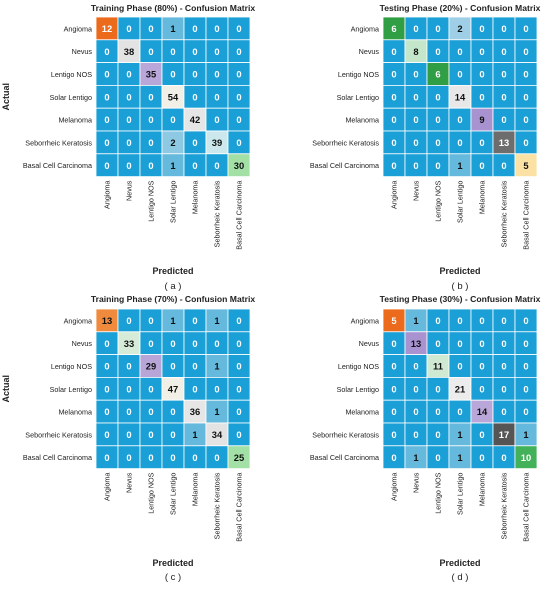  What do you see at coordinates (526, 215) in the screenshot?
I see `x-tick-label: Basal Cell Carcinoma` at bounding box center [526, 215].